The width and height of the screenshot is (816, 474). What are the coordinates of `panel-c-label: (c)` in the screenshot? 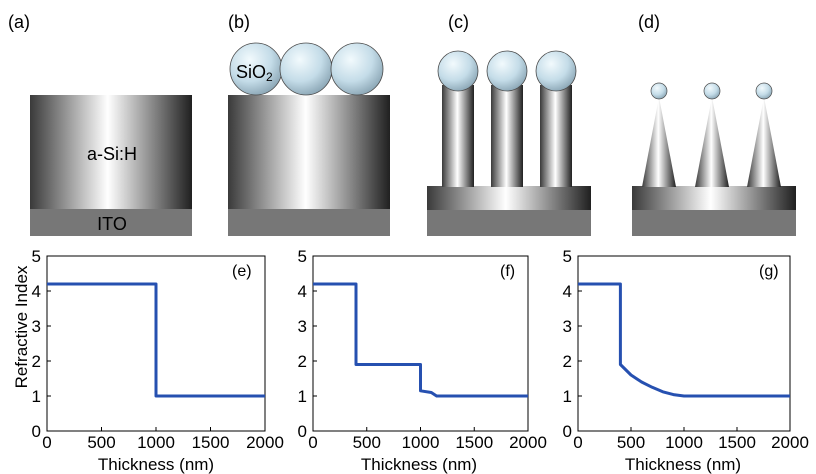 It's located at (458, 22).